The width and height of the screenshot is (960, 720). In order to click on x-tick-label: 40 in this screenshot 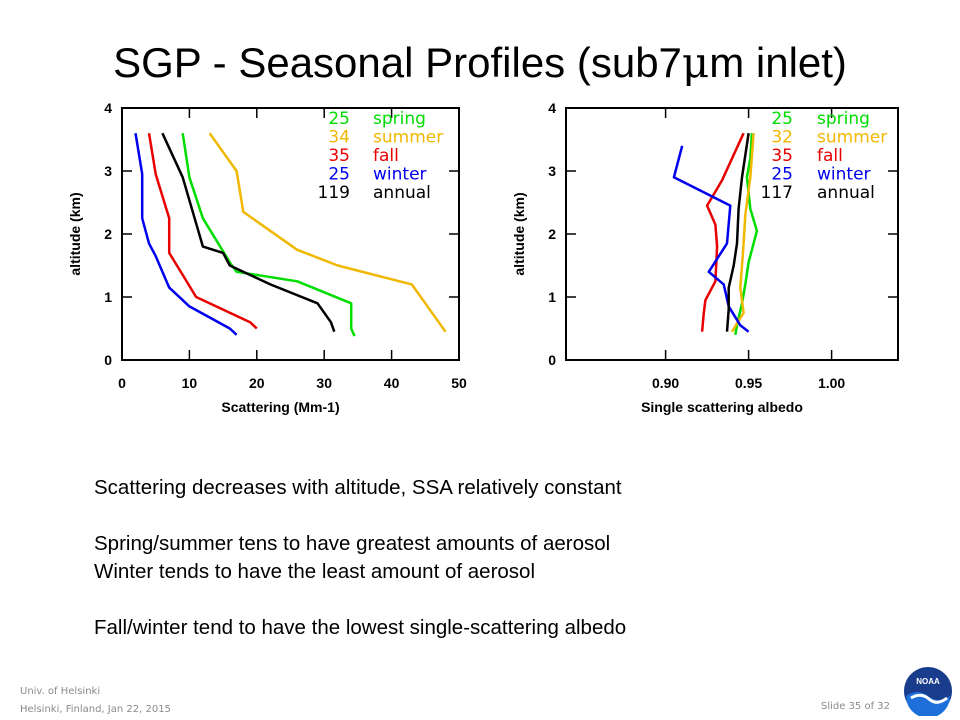, I will do `click(392, 383)`.